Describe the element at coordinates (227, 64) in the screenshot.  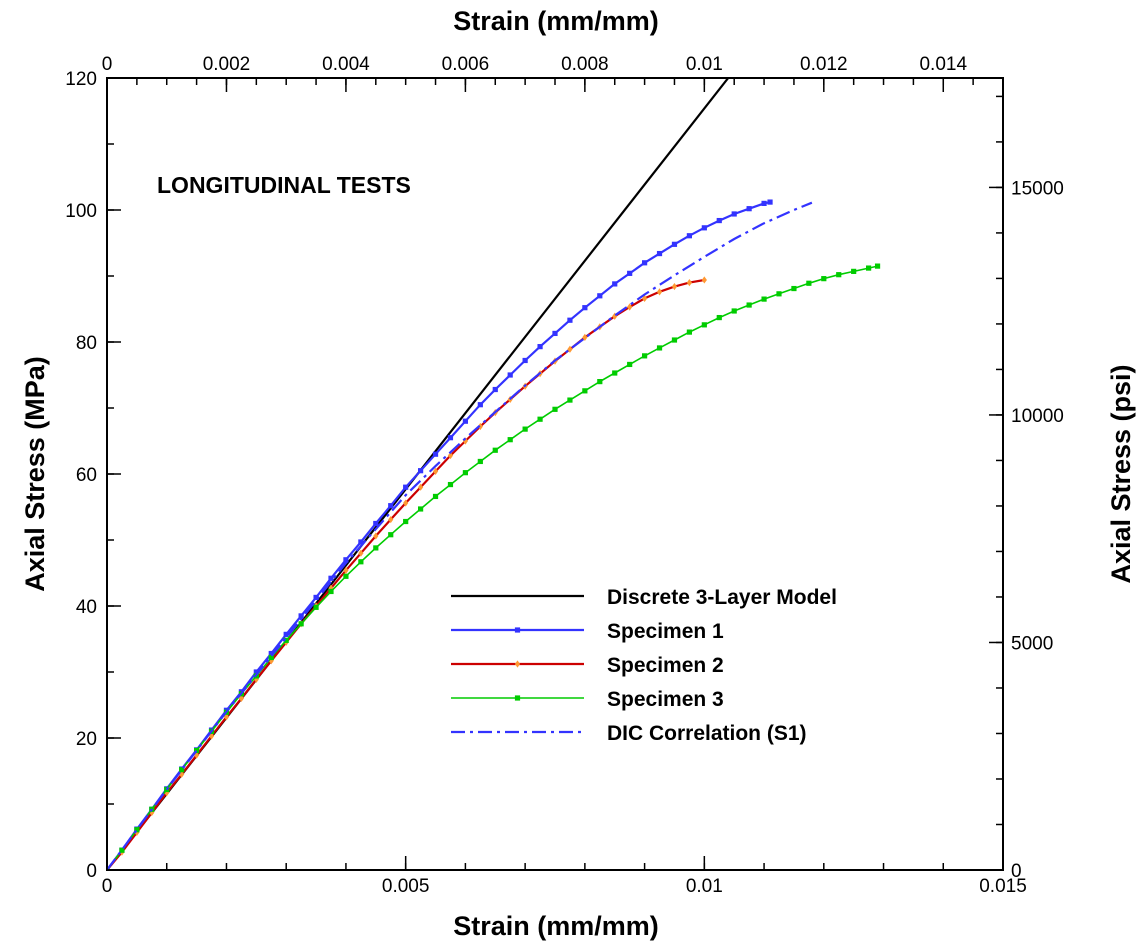
I see `x2-tick-label: 0.002` at that location.